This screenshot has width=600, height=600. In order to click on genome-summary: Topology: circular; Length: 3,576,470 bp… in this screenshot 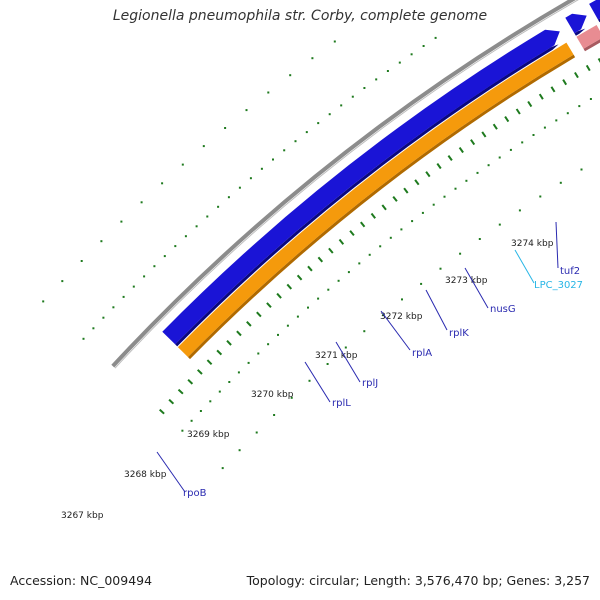, I will do `click(418, 580)`.